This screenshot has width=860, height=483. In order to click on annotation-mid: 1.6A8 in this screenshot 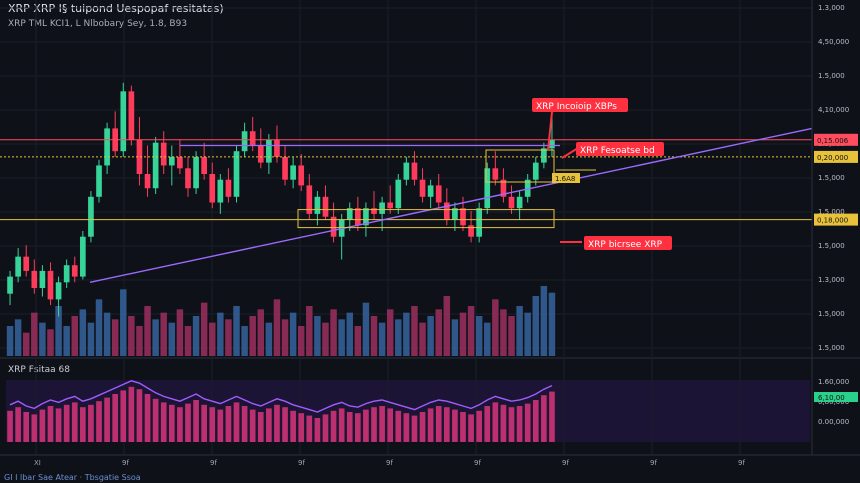, I will do `click(565, 179)`.